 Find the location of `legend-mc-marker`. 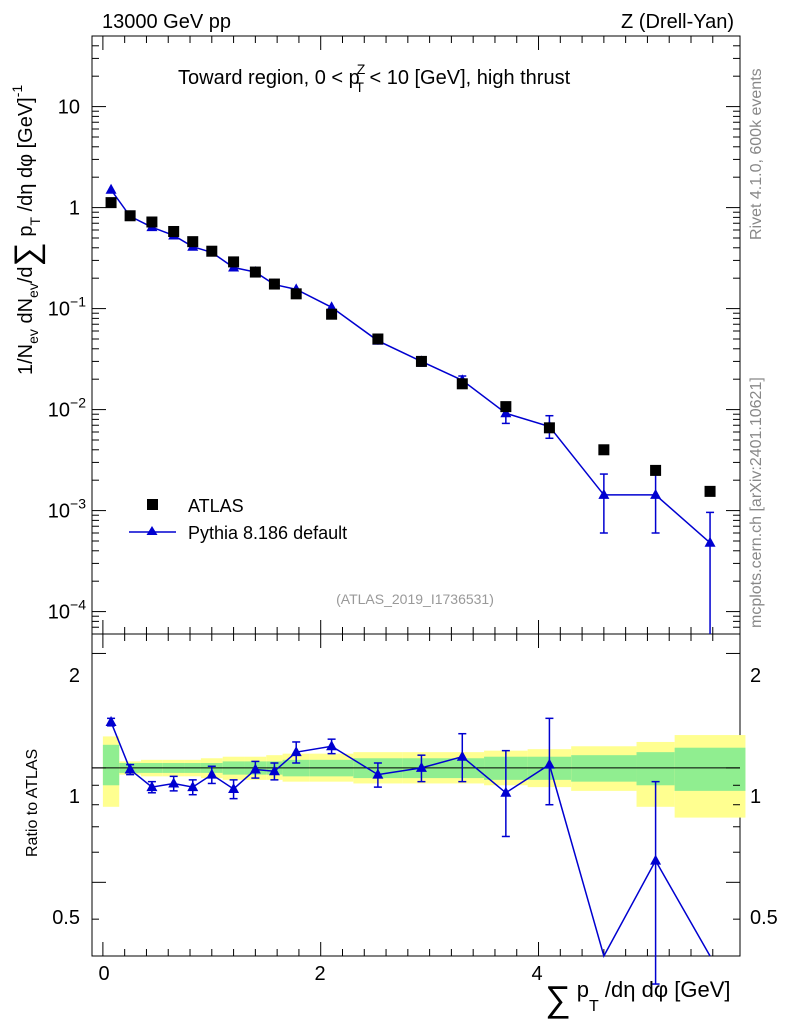

legend-mc-marker is located at coordinates (152, 530).